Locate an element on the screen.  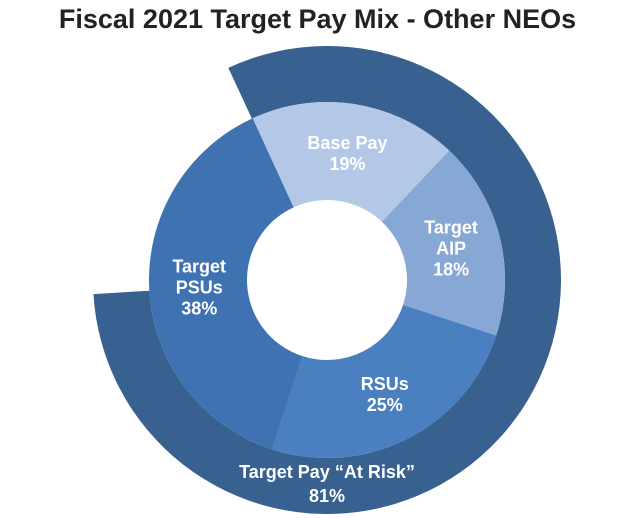
target-pay-at-risk-name-label-outer: Target Pay “At Risk” is located at coordinates (327, 472).